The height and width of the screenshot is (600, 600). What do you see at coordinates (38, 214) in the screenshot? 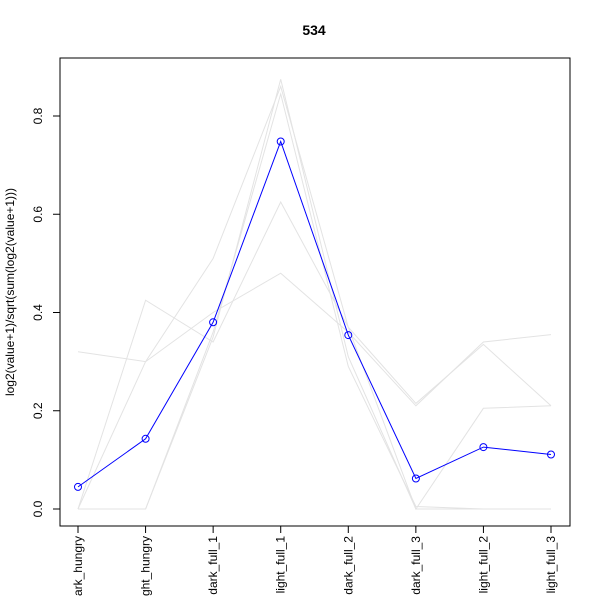
I see `y-tick-label: 0.6` at bounding box center [38, 214].